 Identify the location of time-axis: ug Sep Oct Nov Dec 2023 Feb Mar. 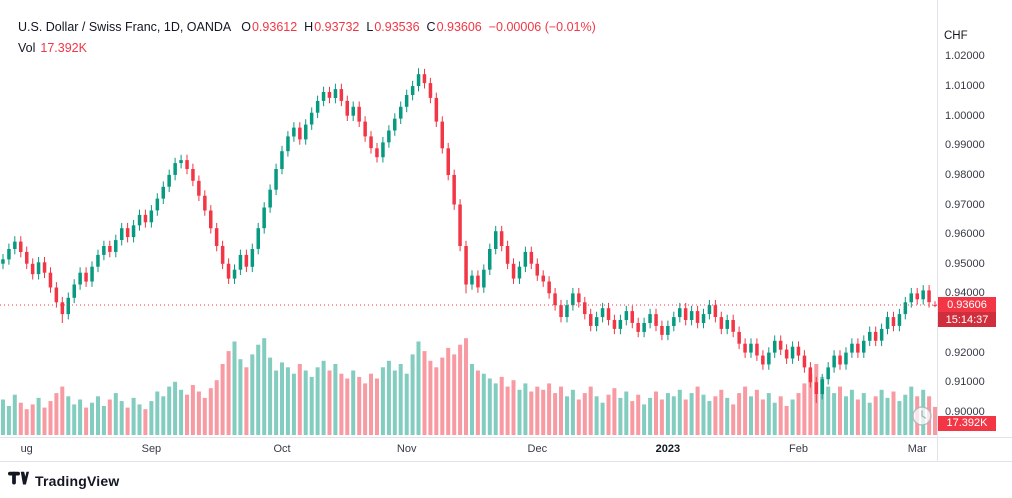
(469, 449).